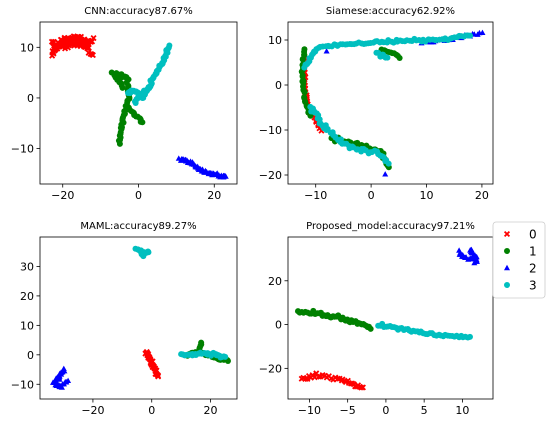  I want to click on y-tick-label: 30, so click(27, 266).